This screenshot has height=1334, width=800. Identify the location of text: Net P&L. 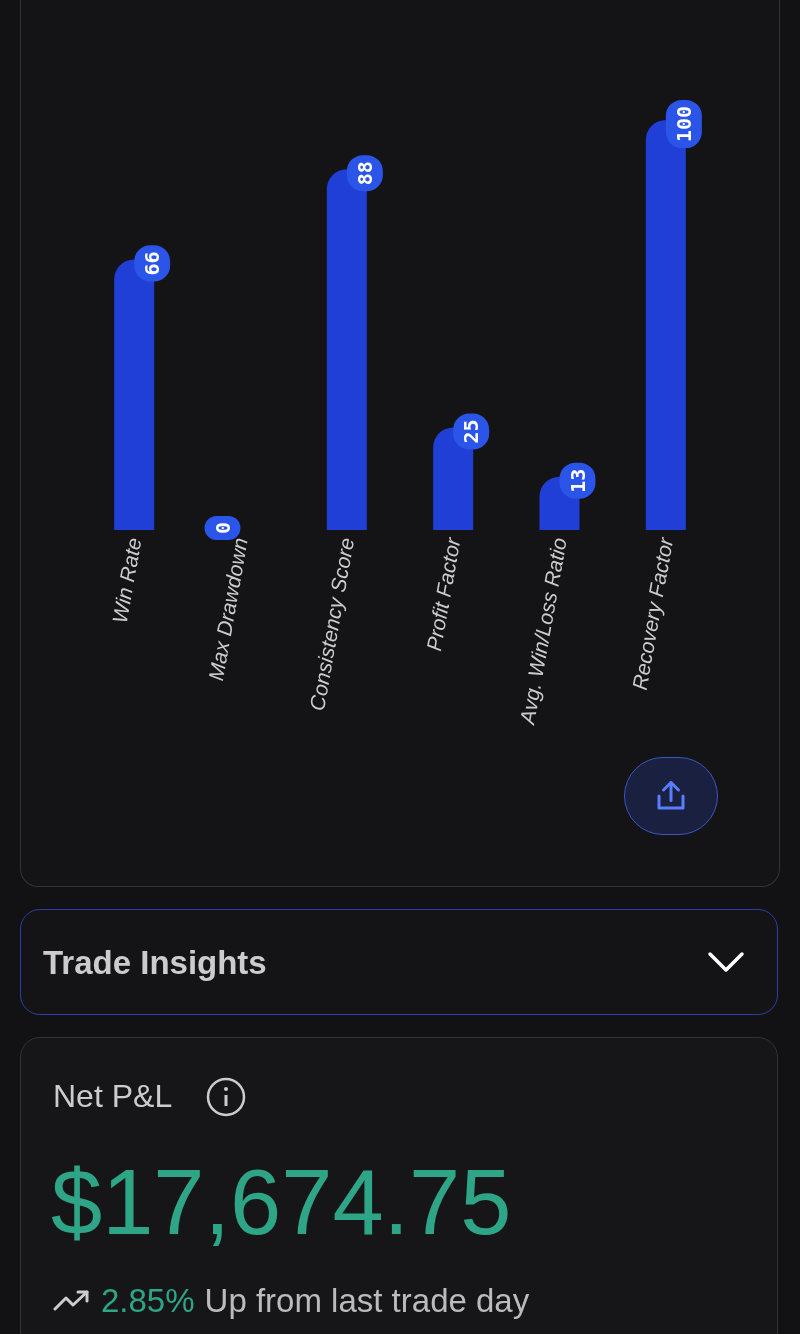
(113, 1096).